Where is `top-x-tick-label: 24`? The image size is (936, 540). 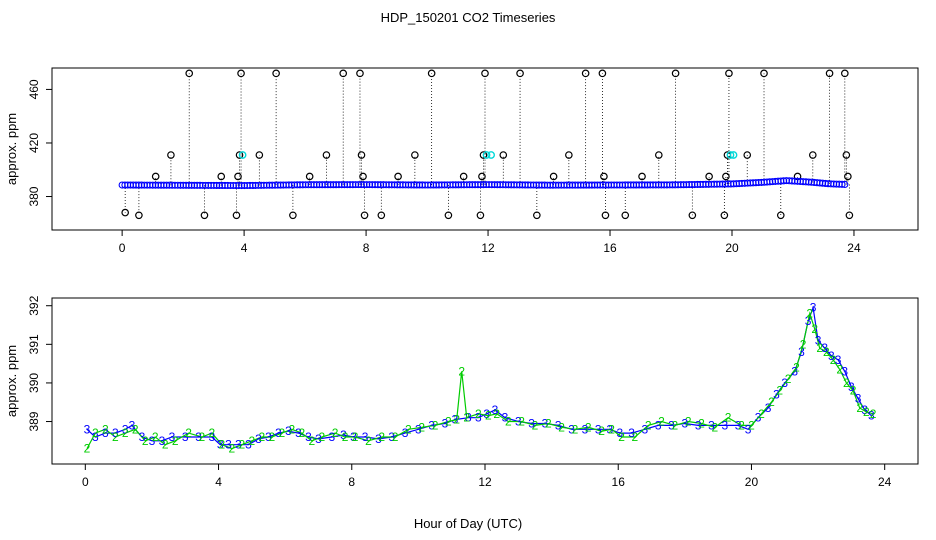 top-x-tick-label: 24 is located at coordinates (854, 248).